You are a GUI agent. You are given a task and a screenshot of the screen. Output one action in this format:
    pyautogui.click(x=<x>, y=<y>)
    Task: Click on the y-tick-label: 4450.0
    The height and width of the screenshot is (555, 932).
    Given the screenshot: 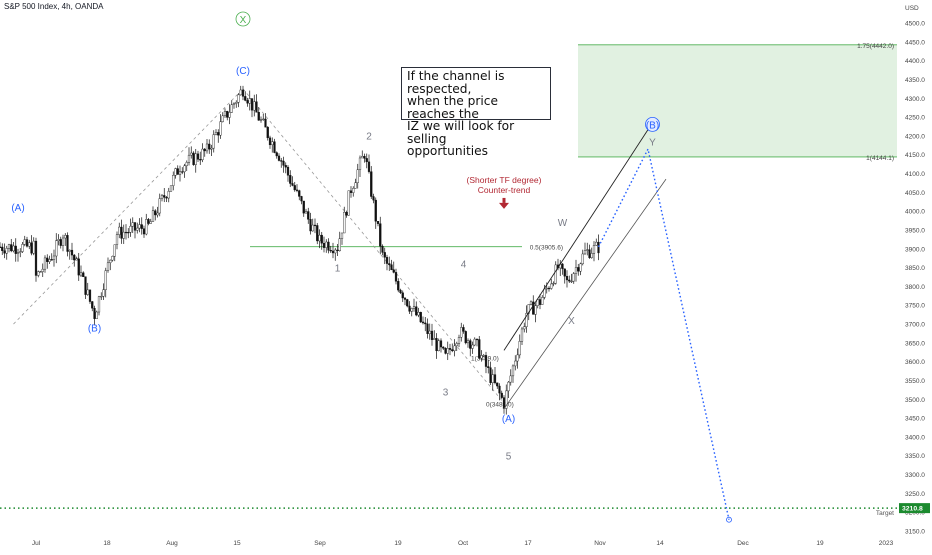 What is the action you would take?
    pyautogui.click(x=915, y=42)
    